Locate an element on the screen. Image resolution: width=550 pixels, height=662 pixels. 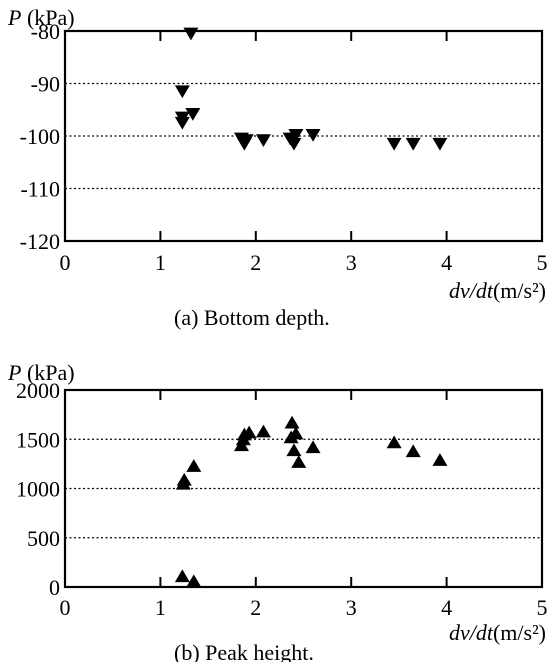
y-tick-label: 0 is located at coordinates (54, 587).